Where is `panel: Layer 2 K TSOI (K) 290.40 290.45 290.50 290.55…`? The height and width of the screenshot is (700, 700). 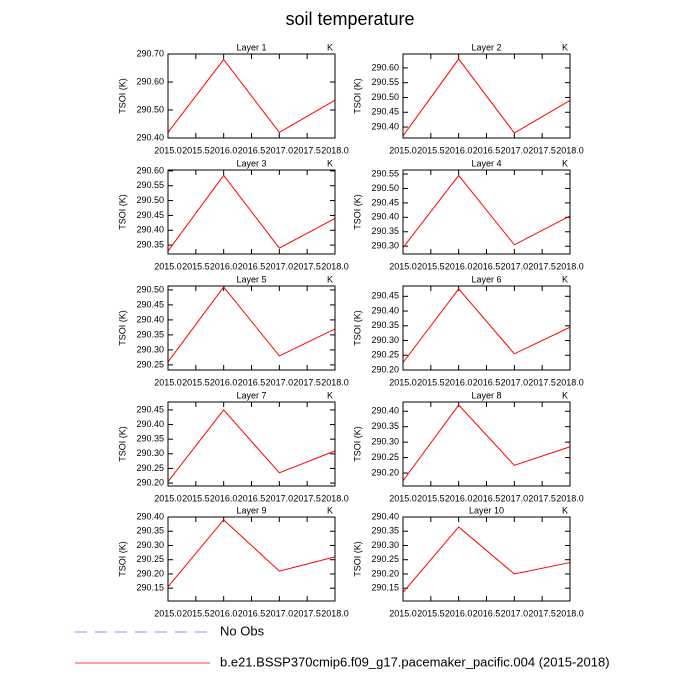 panel: Layer 2 K TSOI (K) 290.40 290.45 290.50 290.55… is located at coordinates (467, 98).